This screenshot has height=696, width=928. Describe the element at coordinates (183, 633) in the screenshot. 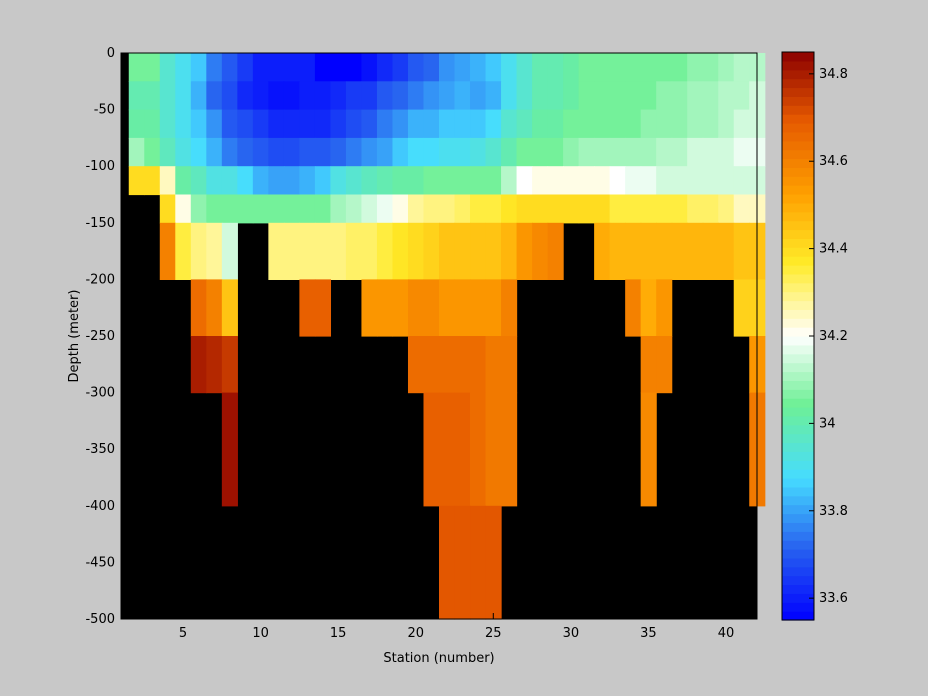

I see `x-tick-label: 5` at that location.